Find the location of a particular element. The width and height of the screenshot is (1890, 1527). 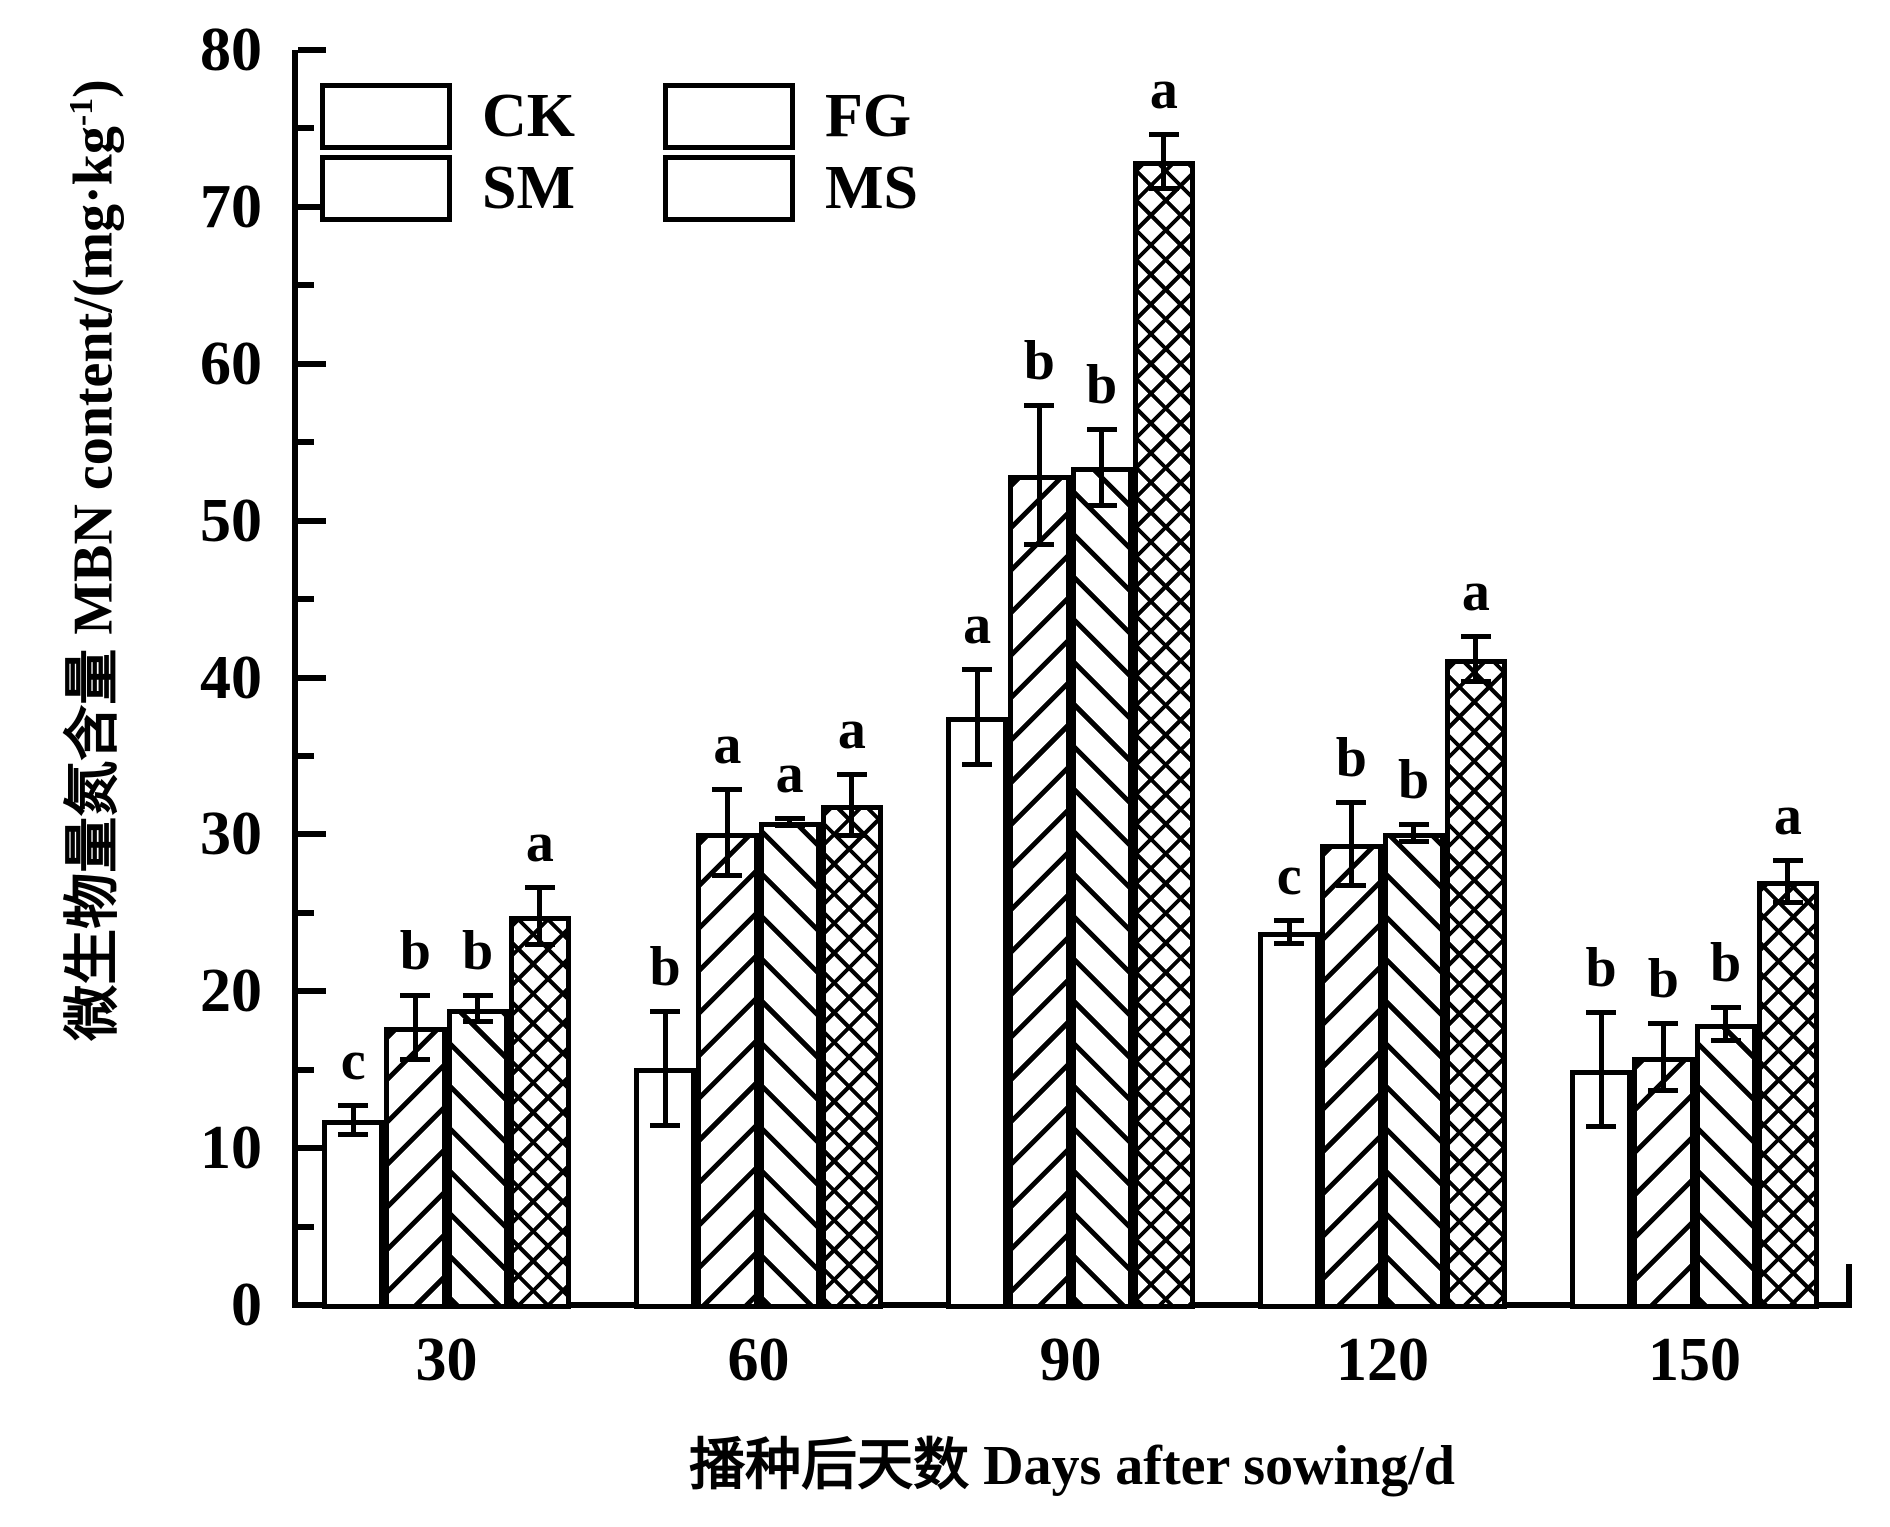

y-axis-spine is located at coordinates (295, 679).